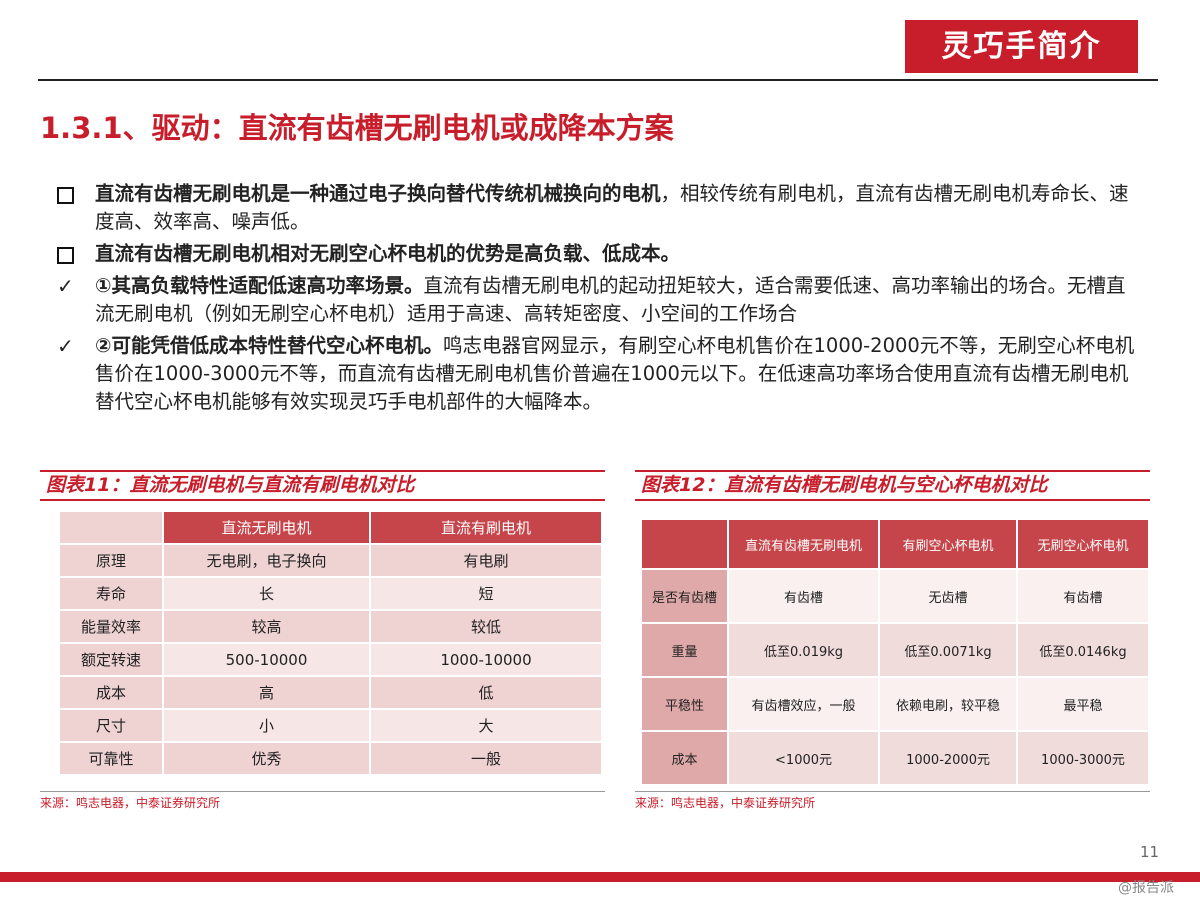 This screenshot has height=900, width=1200. What do you see at coordinates (266, 527) in the screenshot?
I see `header-cell: 直流无刷电机` at bounding box center [266, 527].